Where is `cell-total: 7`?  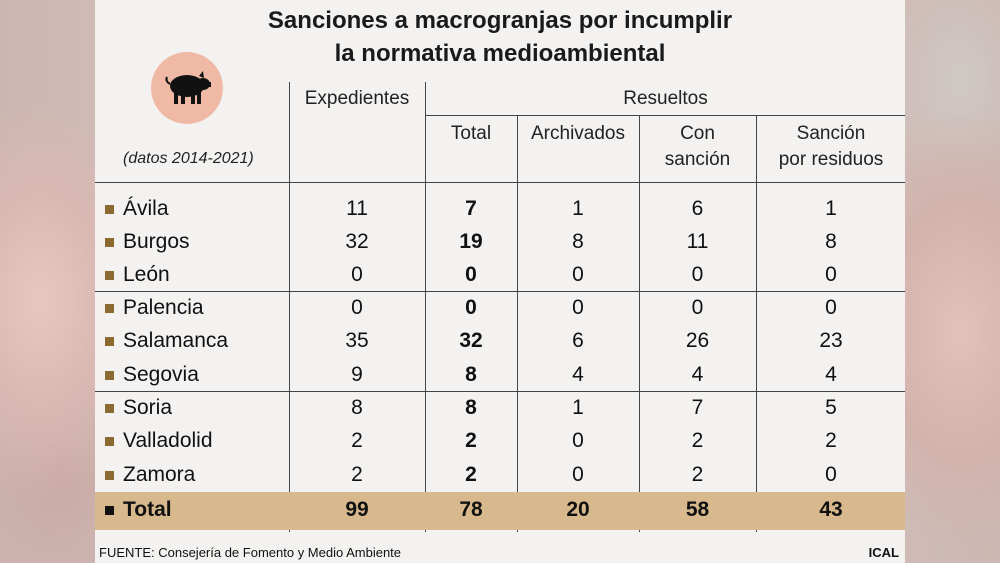 cell-total: 7 is located at coordinates (471, 208).